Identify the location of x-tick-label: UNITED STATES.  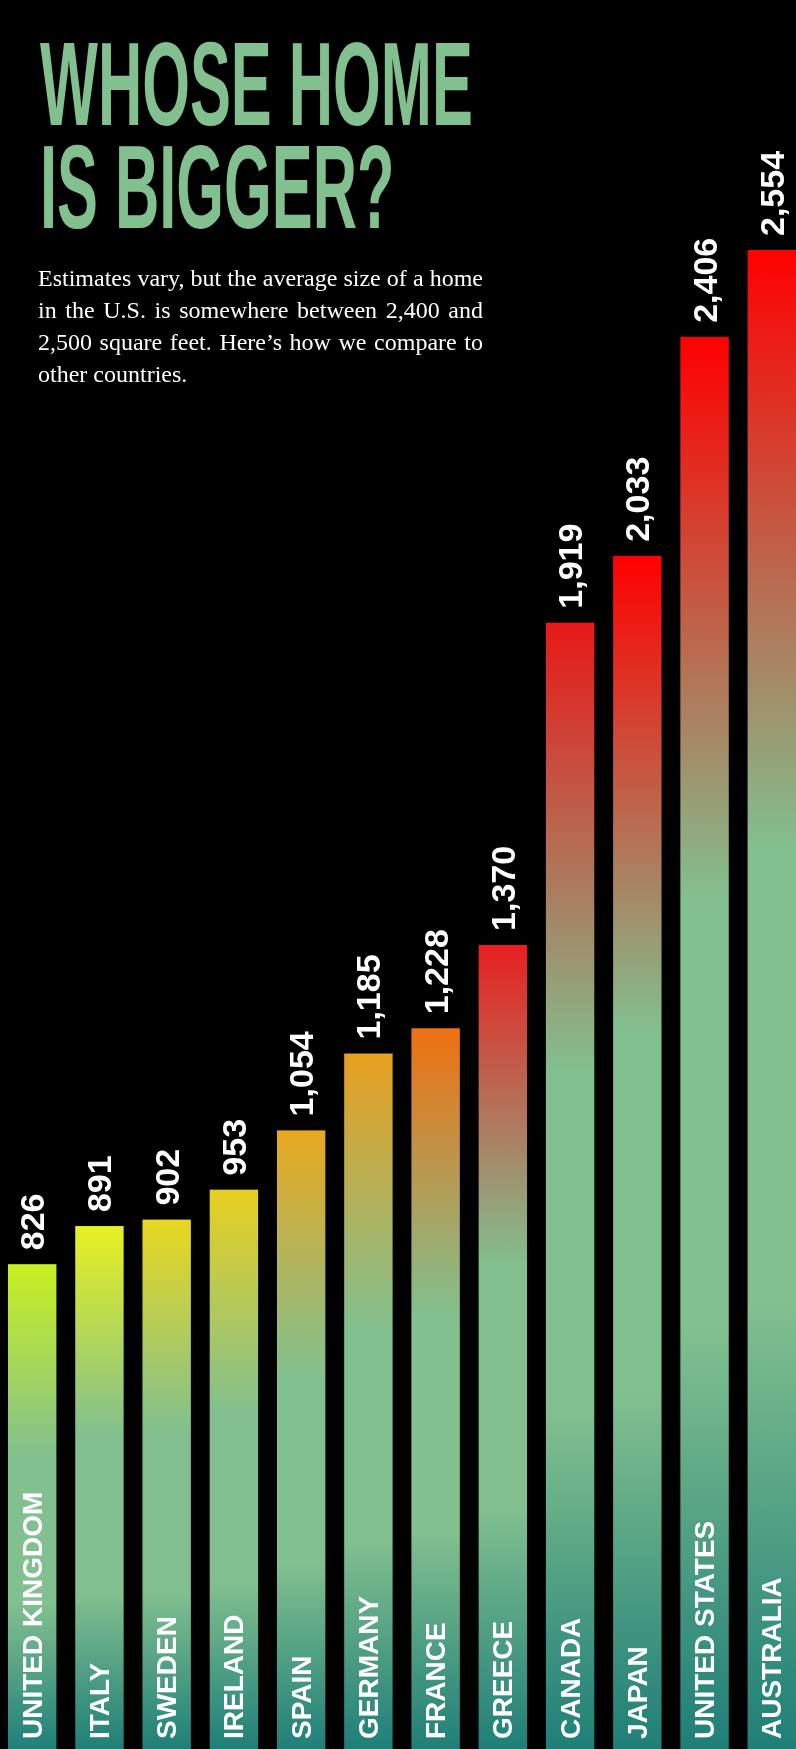
(705, 1629).